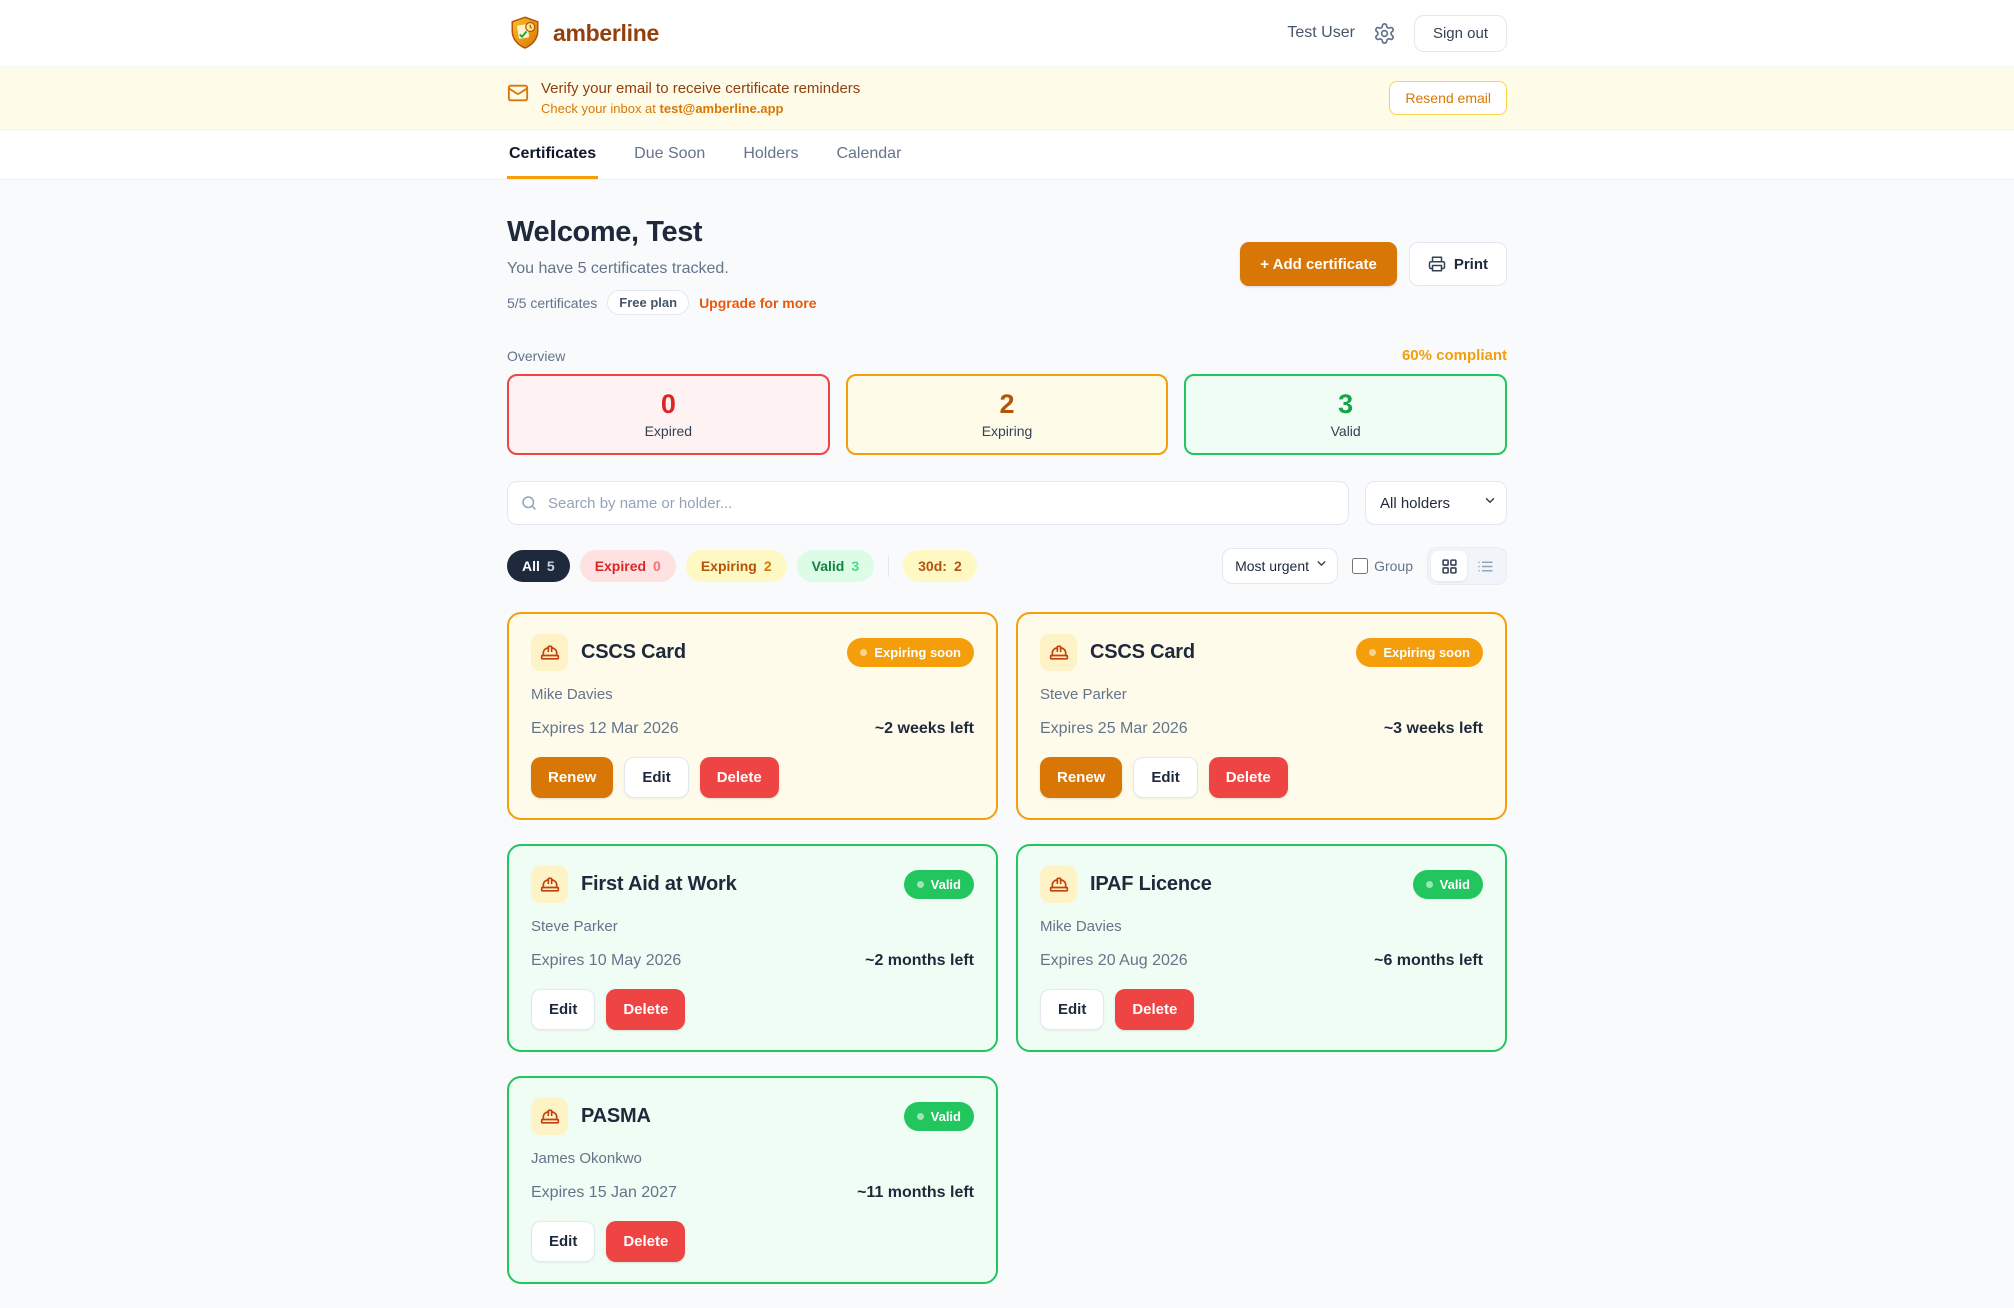 The image size is (2014, 1308). Describe the element at coordinates (889, 566) in the screenshot. I see `pills-divider` at that location.